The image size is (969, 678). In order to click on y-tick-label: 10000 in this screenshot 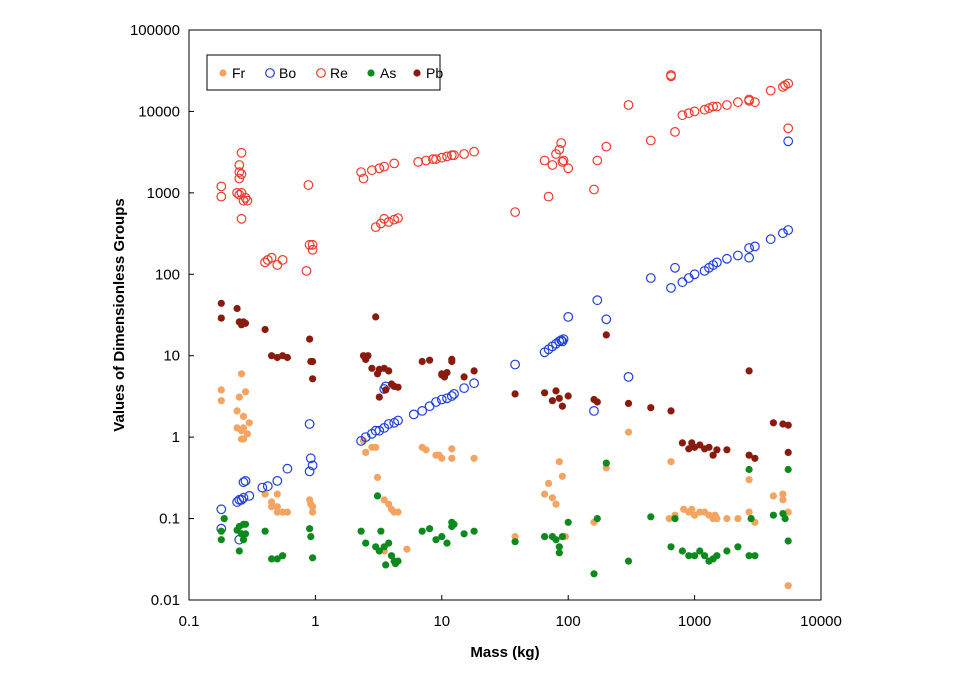, I will do `click(159, 111)`.